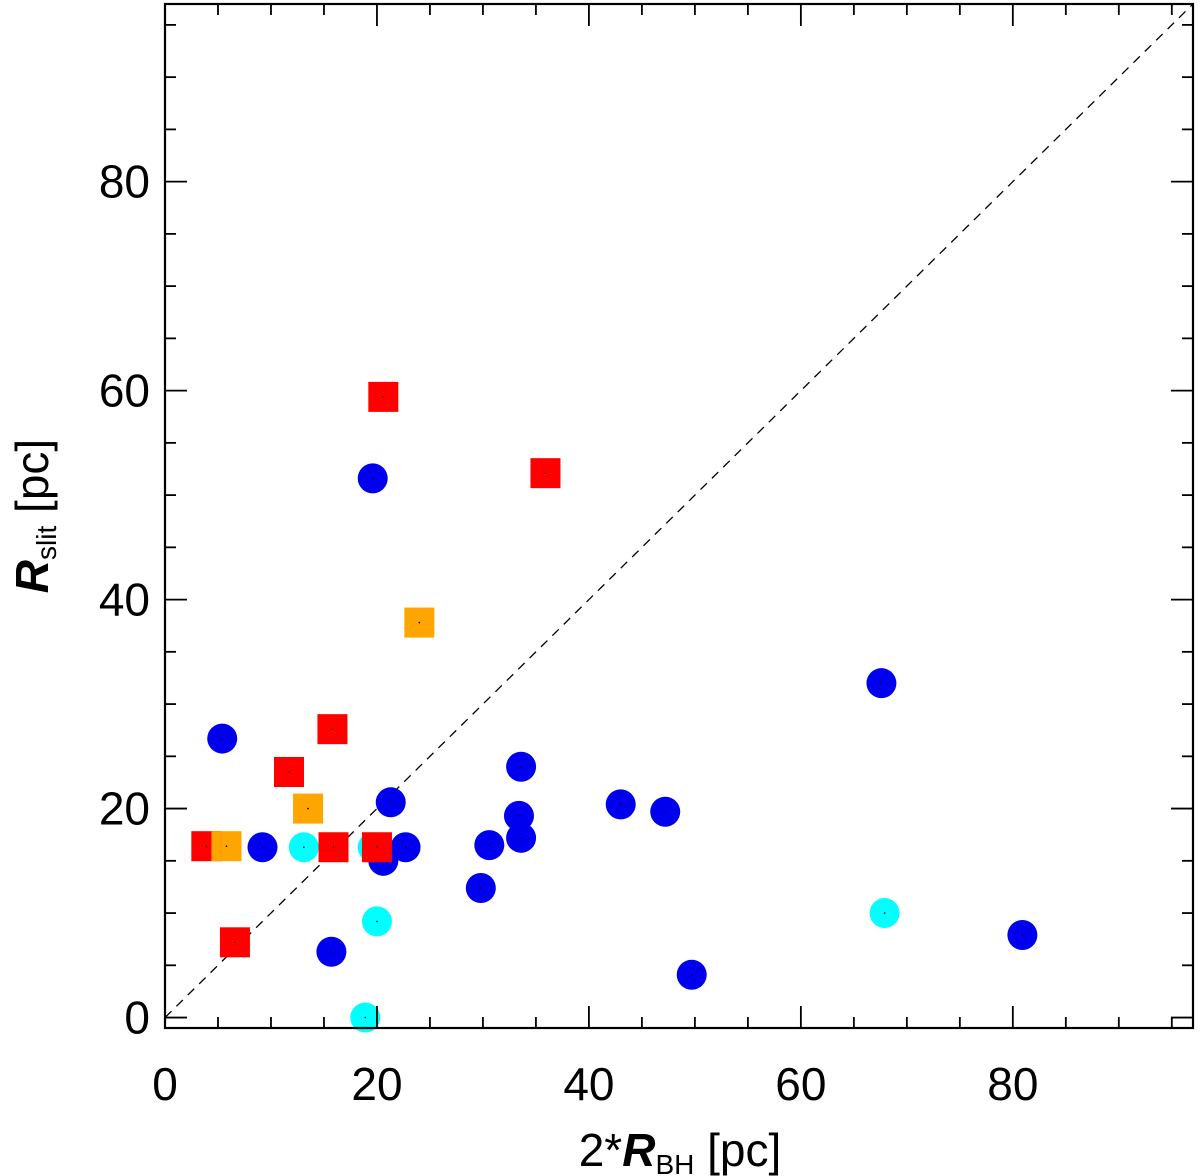 The height and width of the screenshot is (1176, 1200). What do you see at coordinates (601, 1150) in the screenshot?
I see `x-axis-title-prefix: 2*` at bounding box center [601, 1150].